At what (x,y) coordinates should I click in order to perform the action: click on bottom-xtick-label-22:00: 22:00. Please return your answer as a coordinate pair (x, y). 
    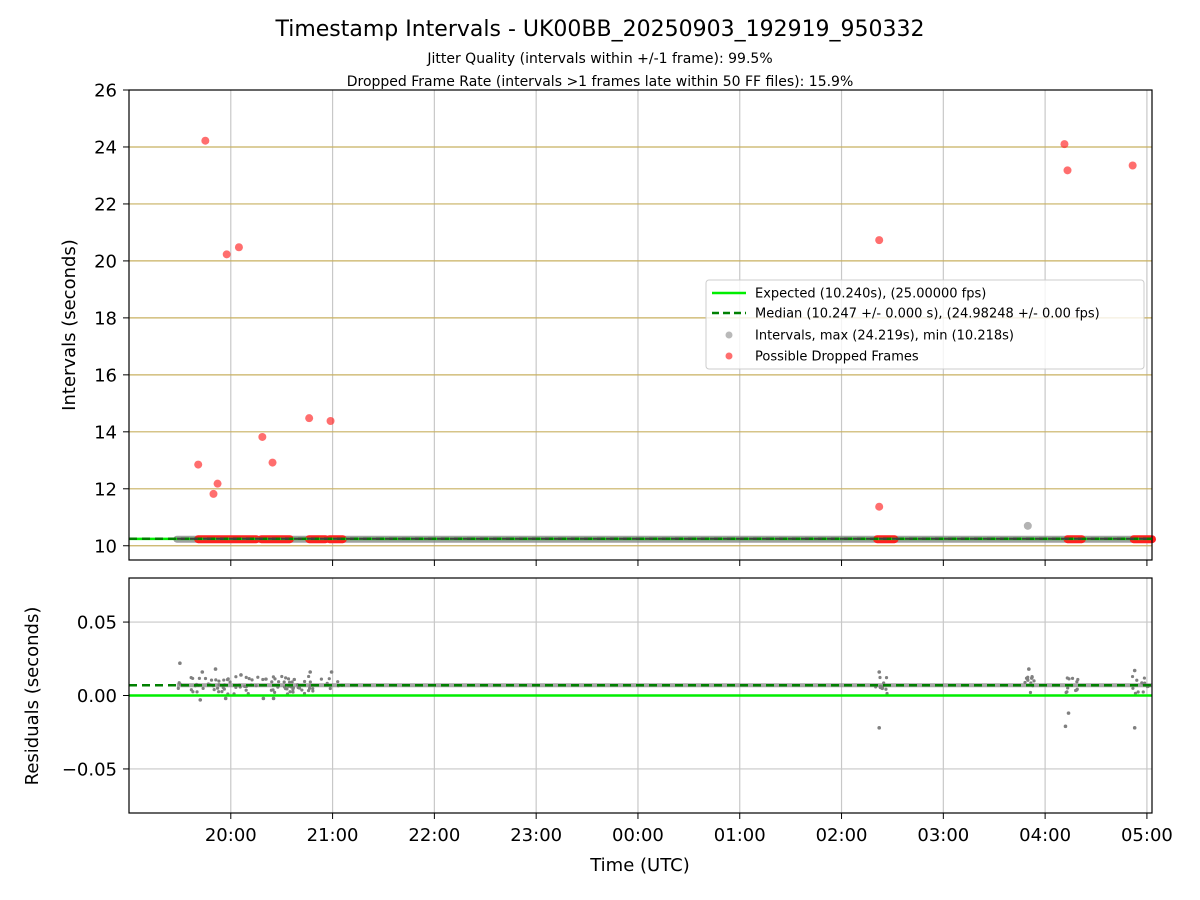
    Looking at the image, I should click on (434, 835).